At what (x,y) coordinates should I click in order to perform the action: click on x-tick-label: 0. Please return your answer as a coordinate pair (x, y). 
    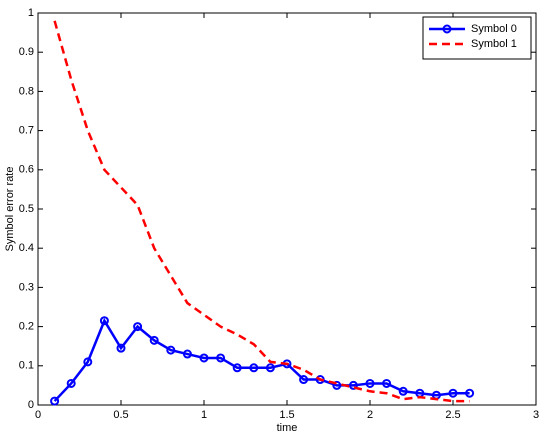
    Looking at the image, I should click on (38, 415).